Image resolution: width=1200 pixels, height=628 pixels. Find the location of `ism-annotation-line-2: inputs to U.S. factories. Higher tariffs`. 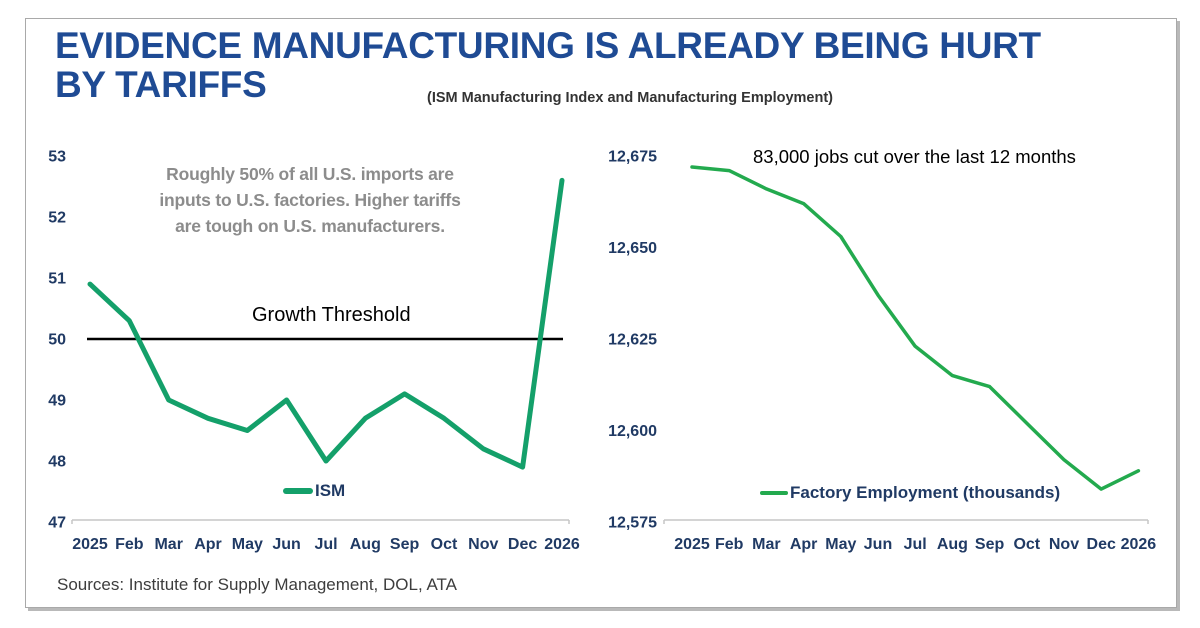

ism-annotation-line-2: inputs to U.S. factories. Higher tariffs is located at coordinates (310, 200).